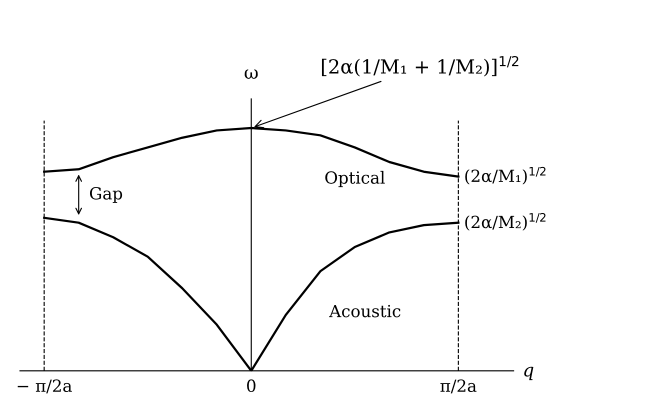  Describe the element at coordinates (106, 195) in the screenshot. I see `annotation: Gap` at that location.